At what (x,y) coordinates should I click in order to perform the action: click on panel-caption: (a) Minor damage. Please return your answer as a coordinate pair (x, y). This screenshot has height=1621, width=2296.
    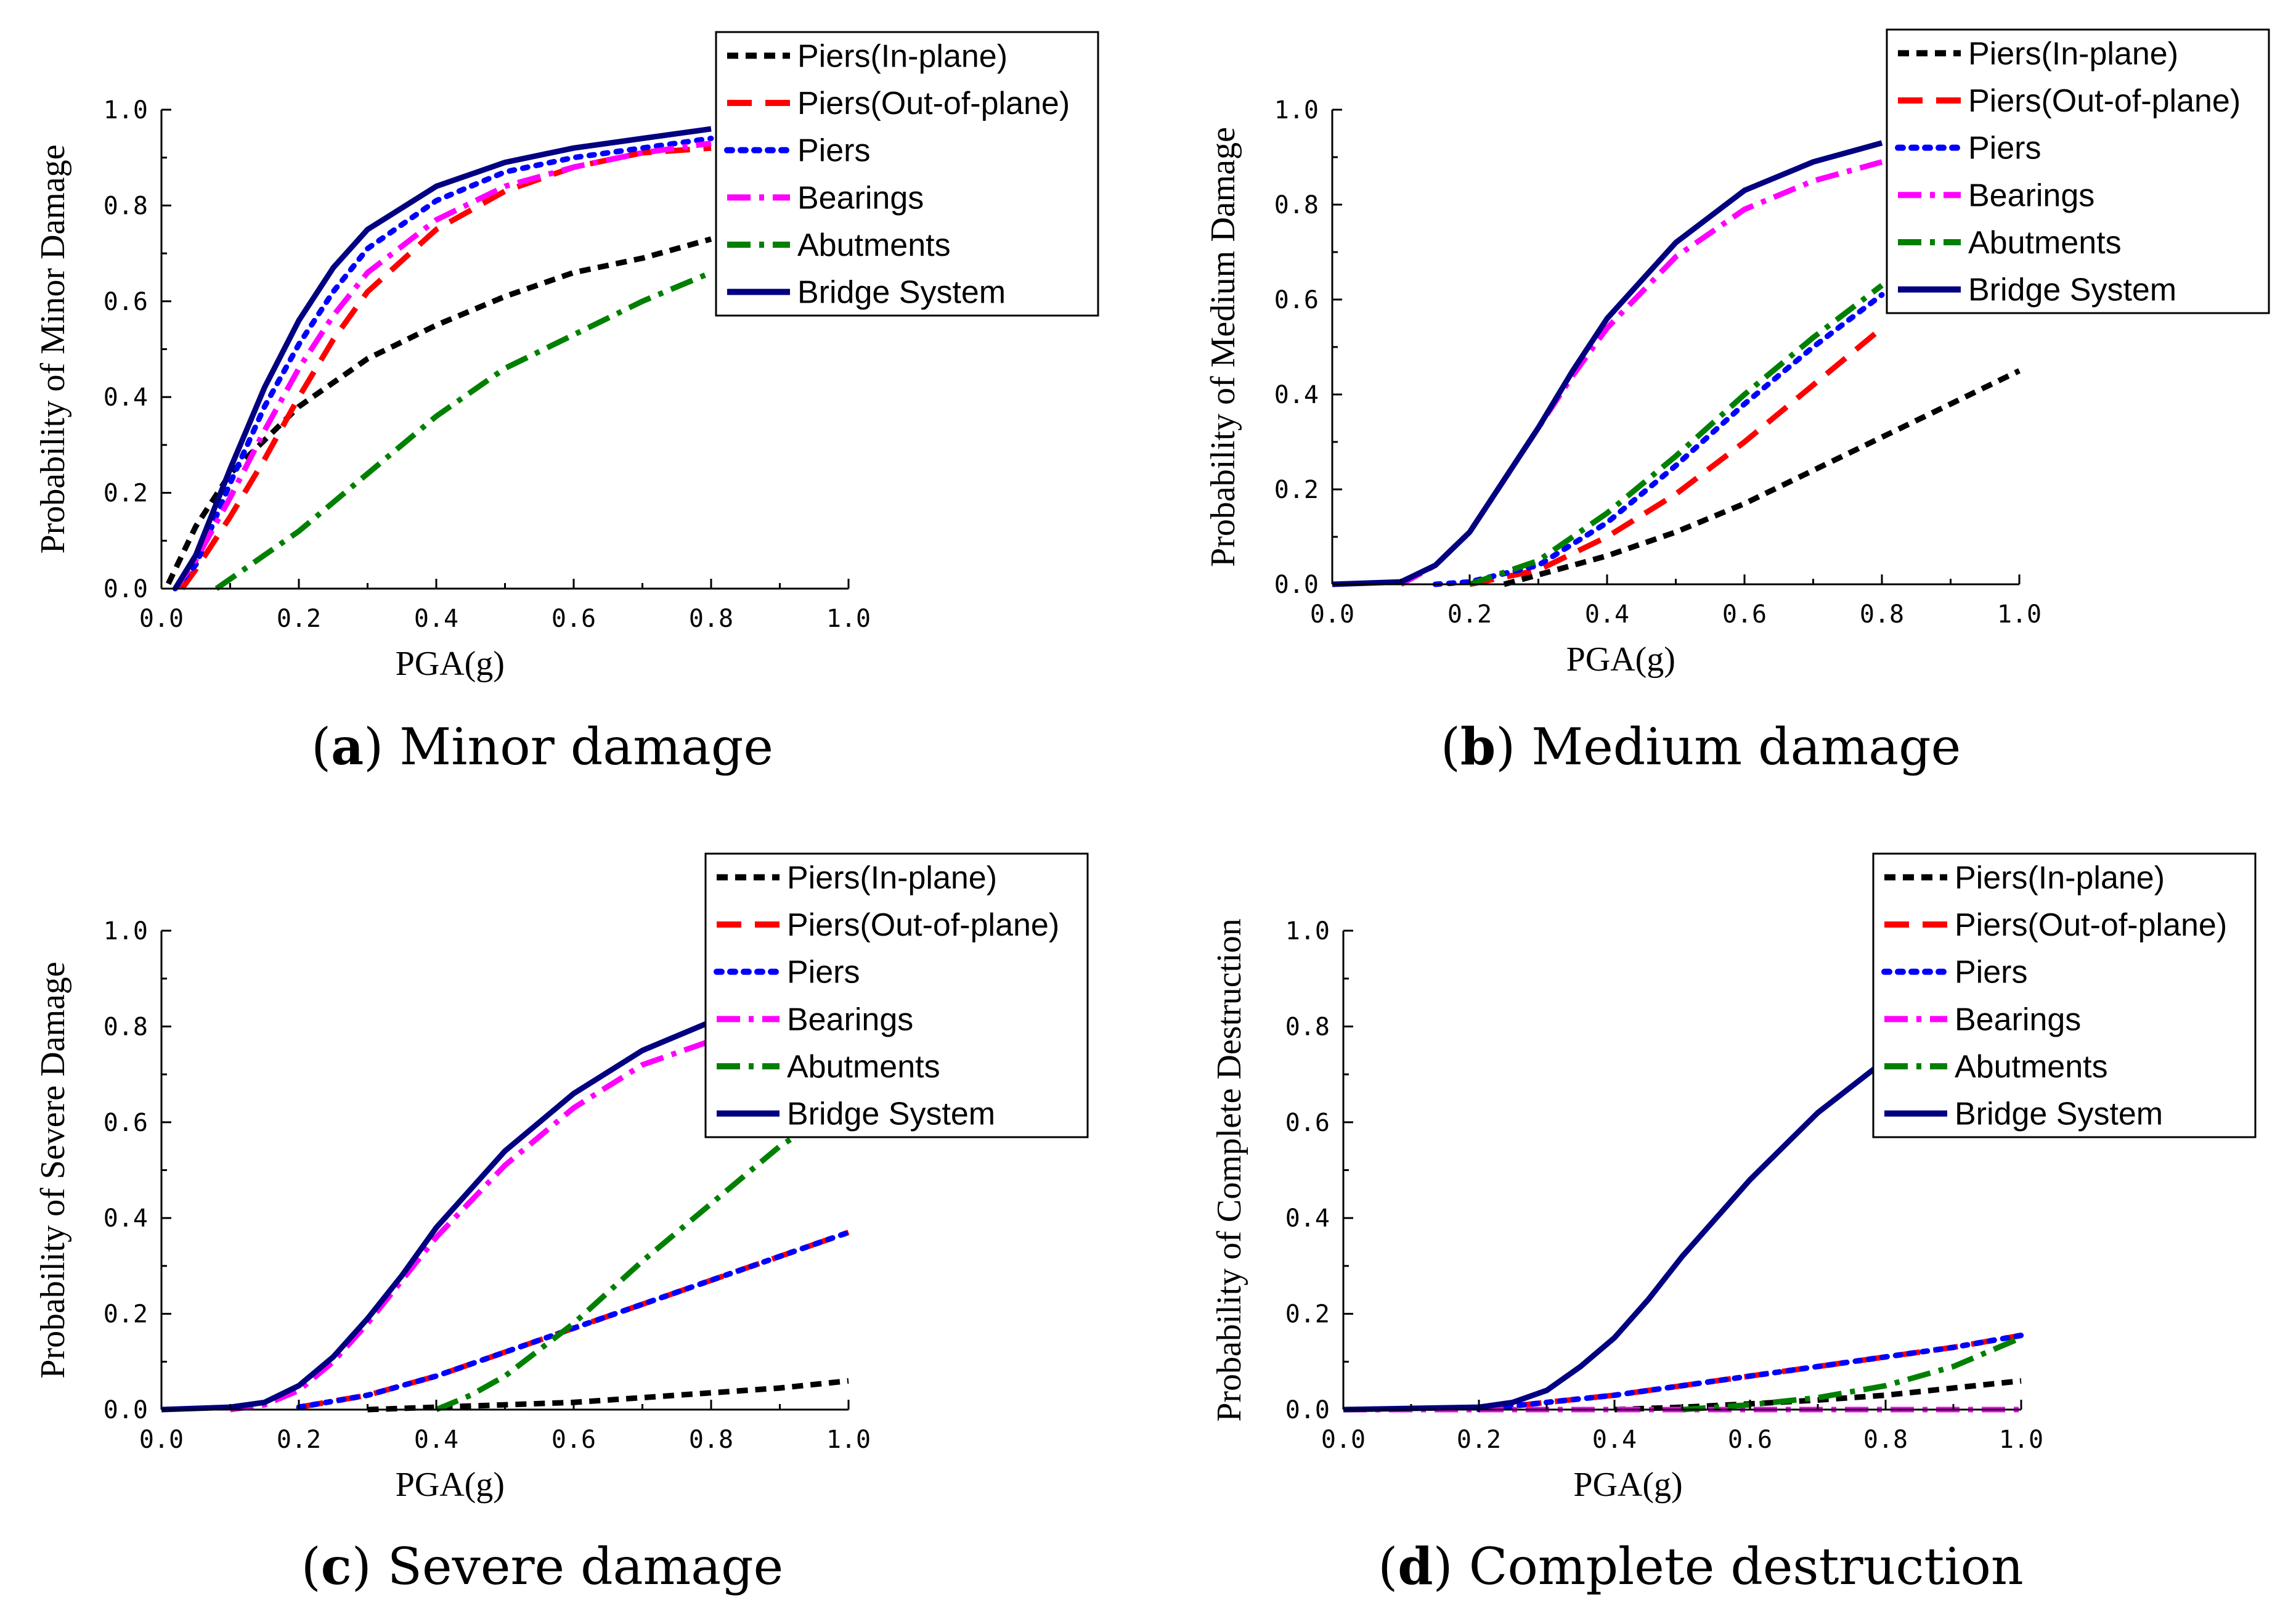
    Looking at the image, I should click on (542, 747).